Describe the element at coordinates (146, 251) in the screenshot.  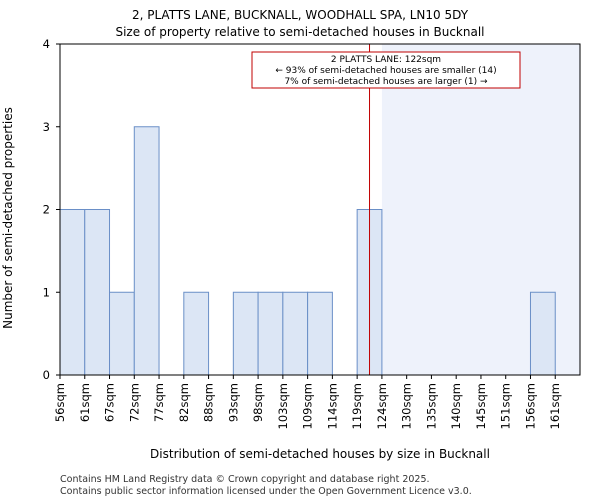
I see `bar-72sqm` at that location.